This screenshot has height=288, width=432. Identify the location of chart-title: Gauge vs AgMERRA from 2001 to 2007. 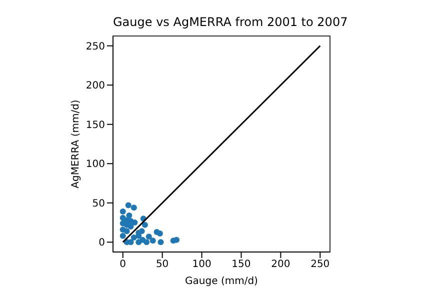
(230, 22).